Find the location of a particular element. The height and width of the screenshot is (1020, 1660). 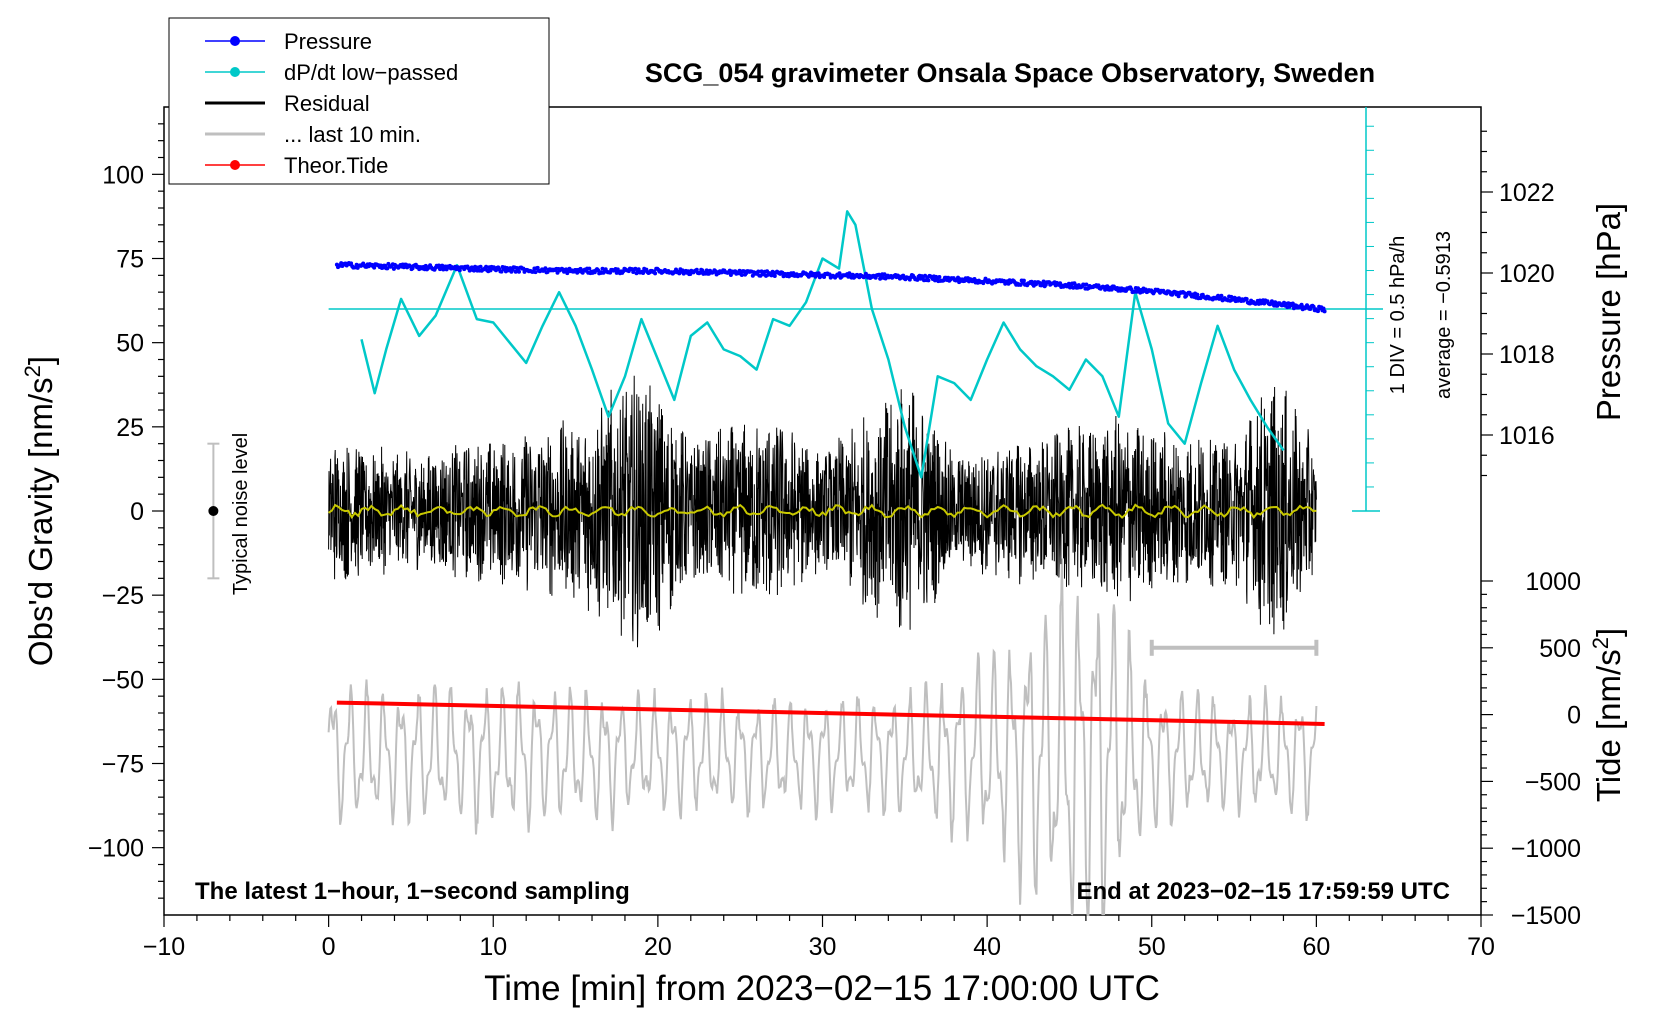

x-tick-label: 0 is located at coordinates (329, 947).